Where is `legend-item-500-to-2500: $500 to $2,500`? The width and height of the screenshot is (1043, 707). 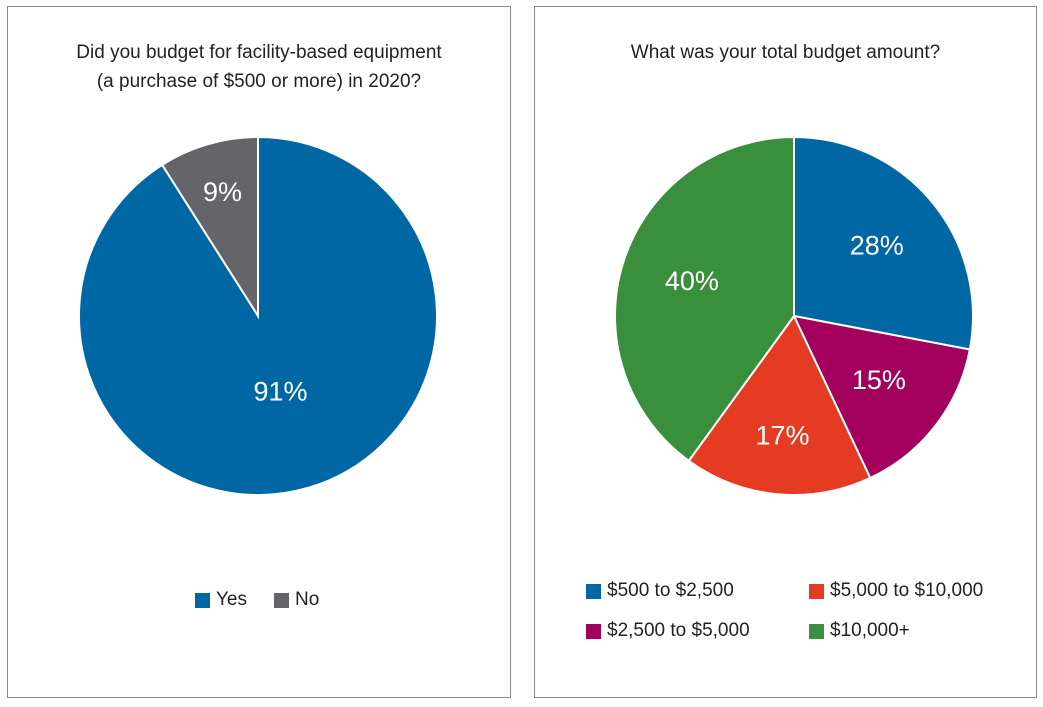
legend-item-500-to-2500: $500 to $2,500 is located at coordinates (660, 591).